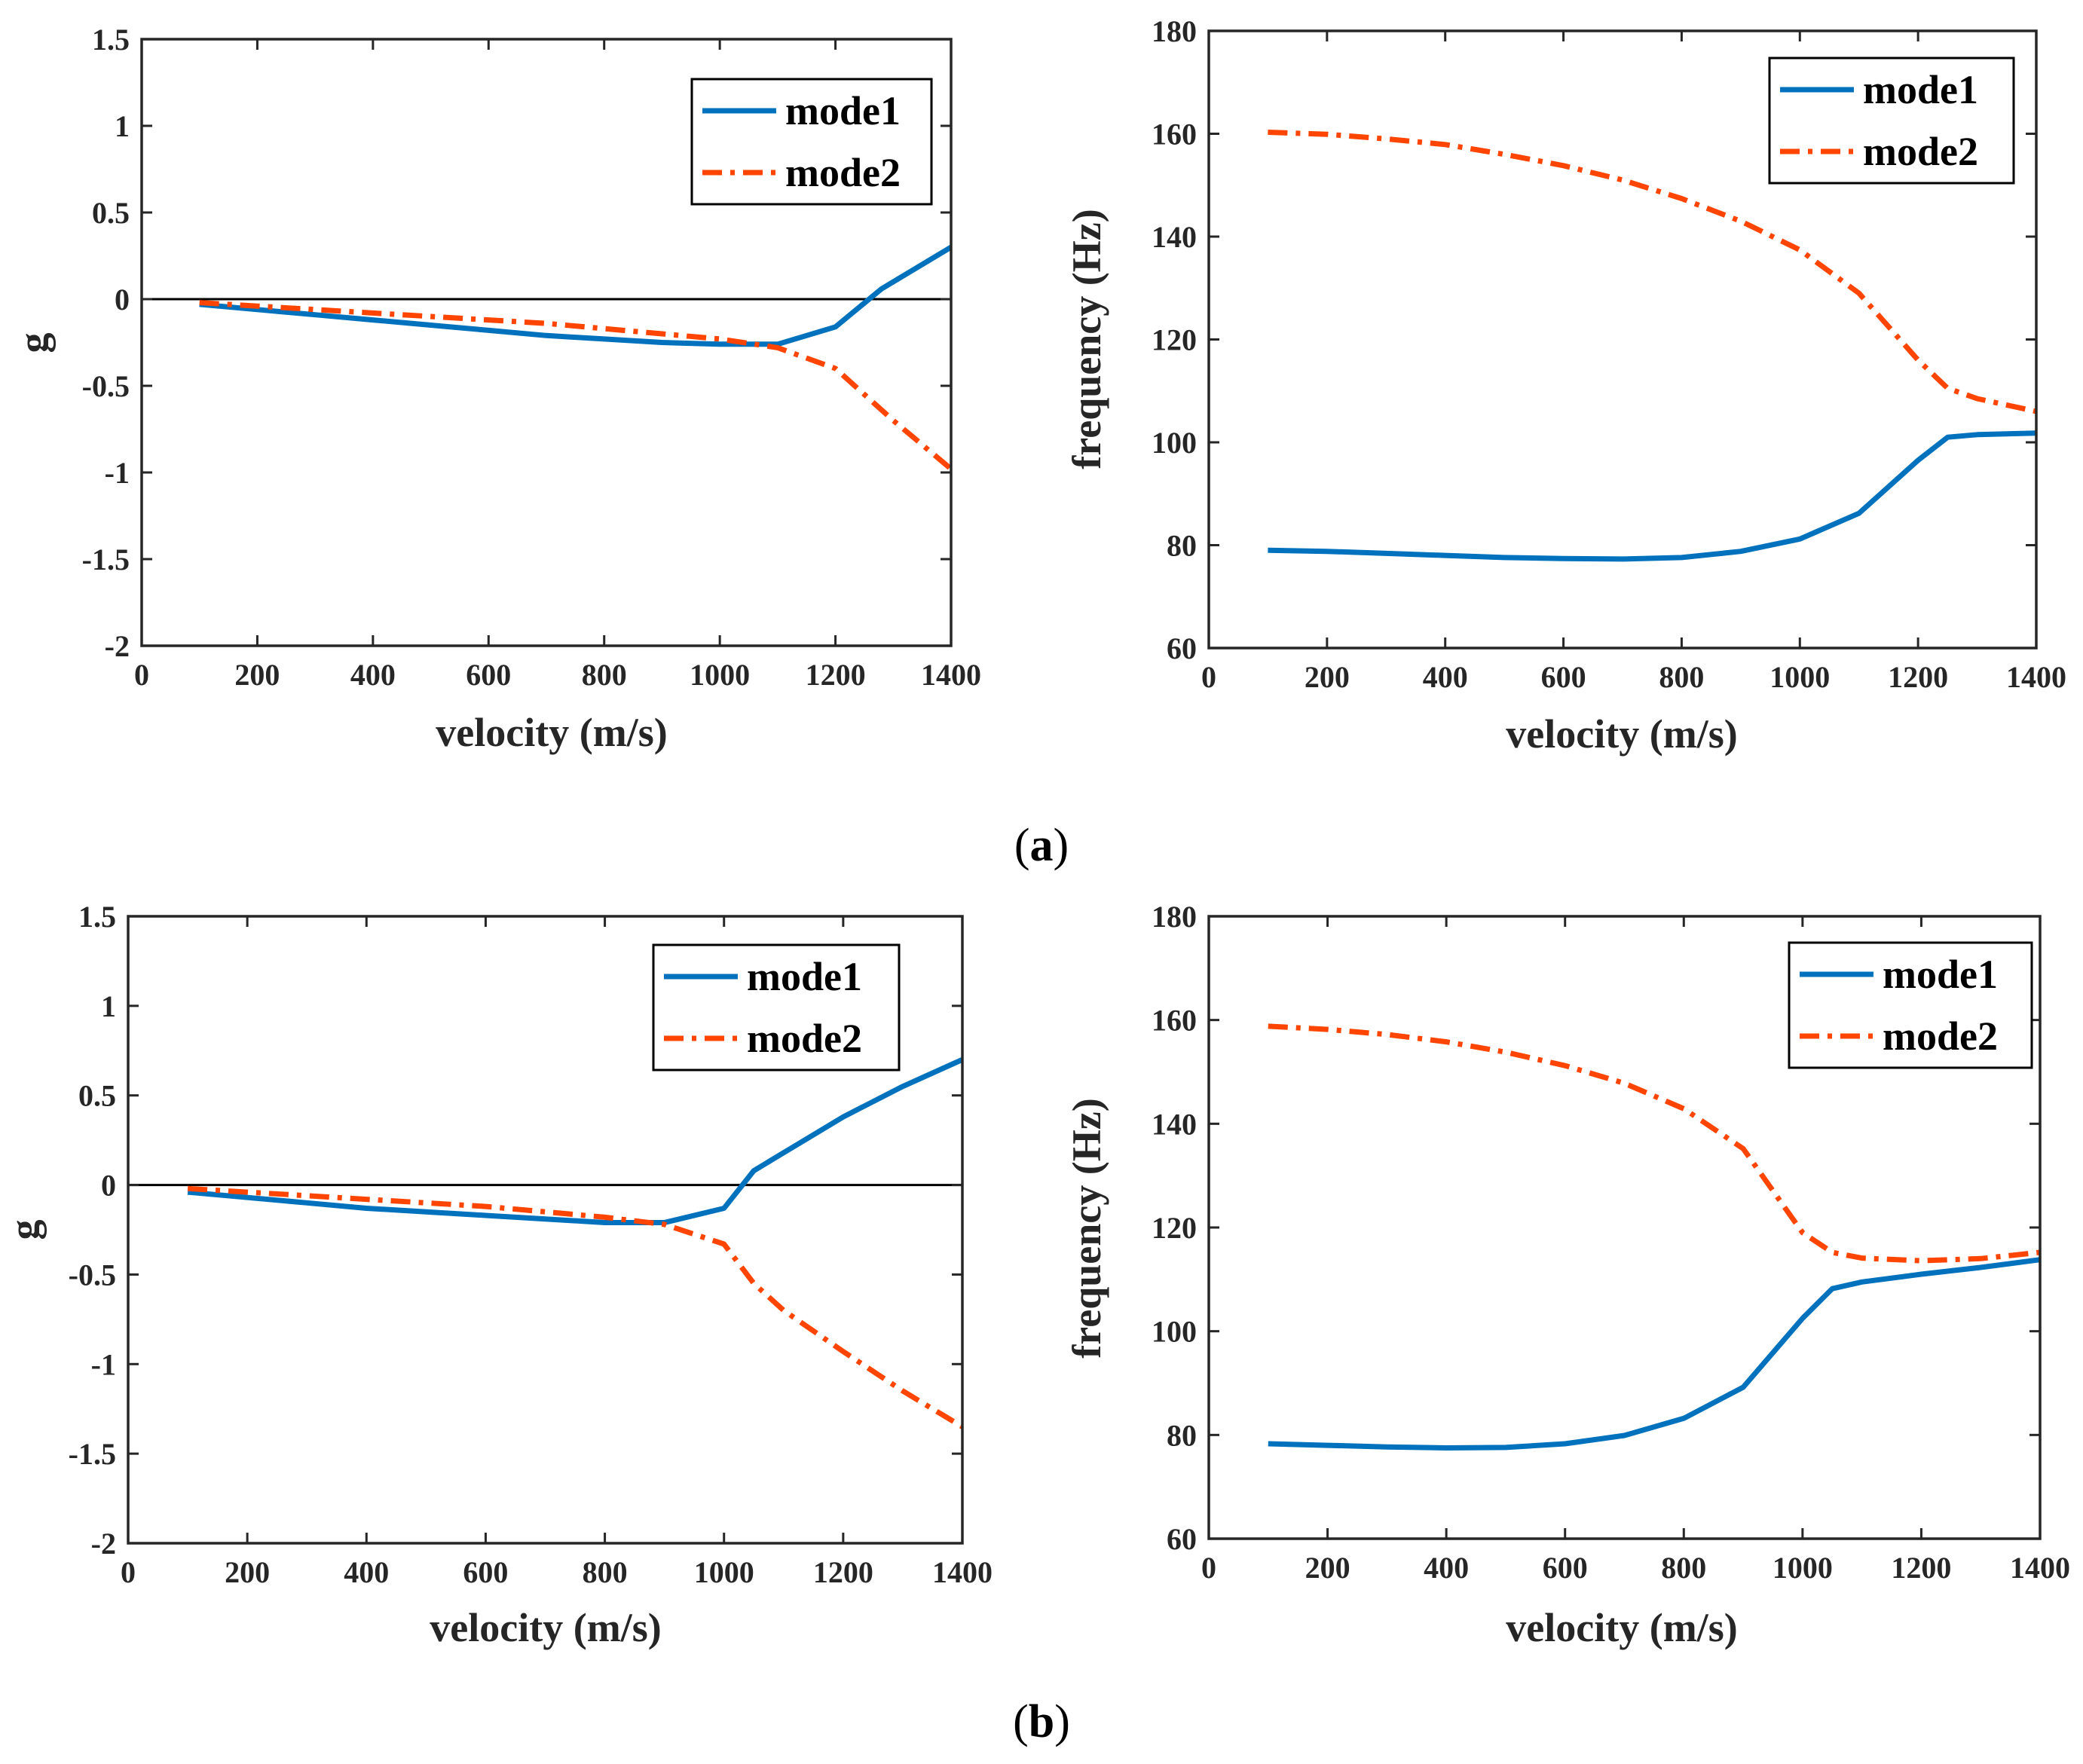 The image size is (2083, 1764). What do you see at coordinates (1041, 845) in the screenshot?
I see `panel-label-a: (a)` at bounding box center [1041, 845].